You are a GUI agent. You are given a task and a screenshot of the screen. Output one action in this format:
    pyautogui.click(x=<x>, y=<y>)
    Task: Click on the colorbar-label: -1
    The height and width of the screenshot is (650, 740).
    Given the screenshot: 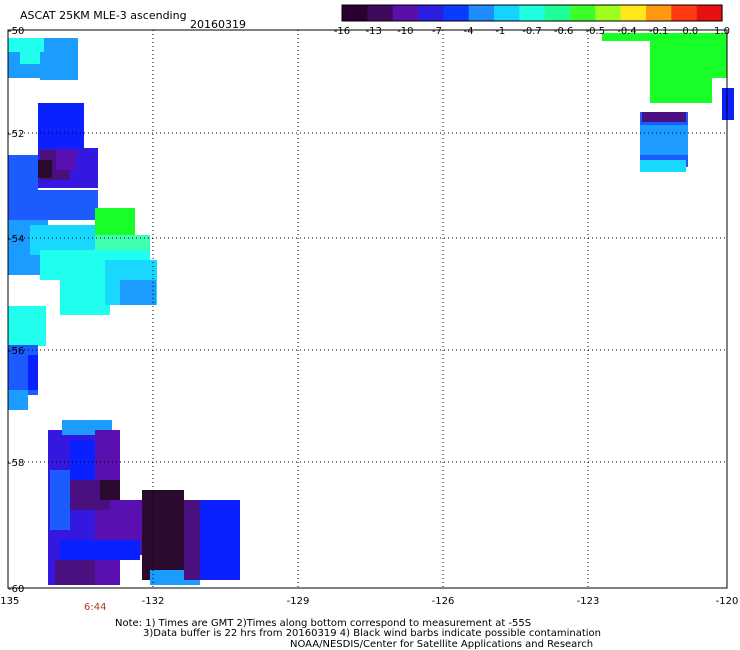 What is the action you would take?
    pyautogui.click(x=500, y=31)
    